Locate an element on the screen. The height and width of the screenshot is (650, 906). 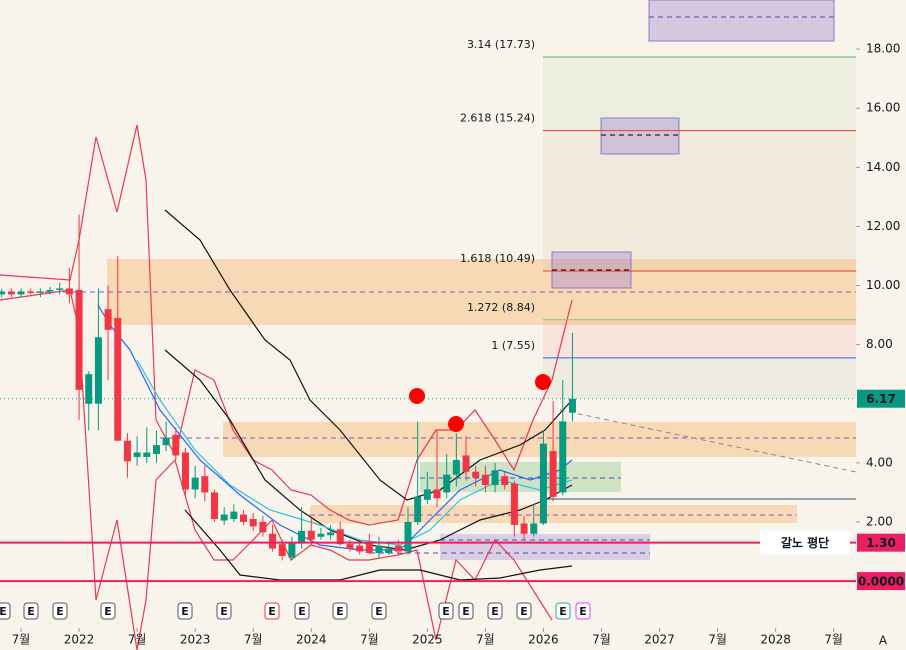
x-tick-label: 2025 is located at coordinates (427, 640).